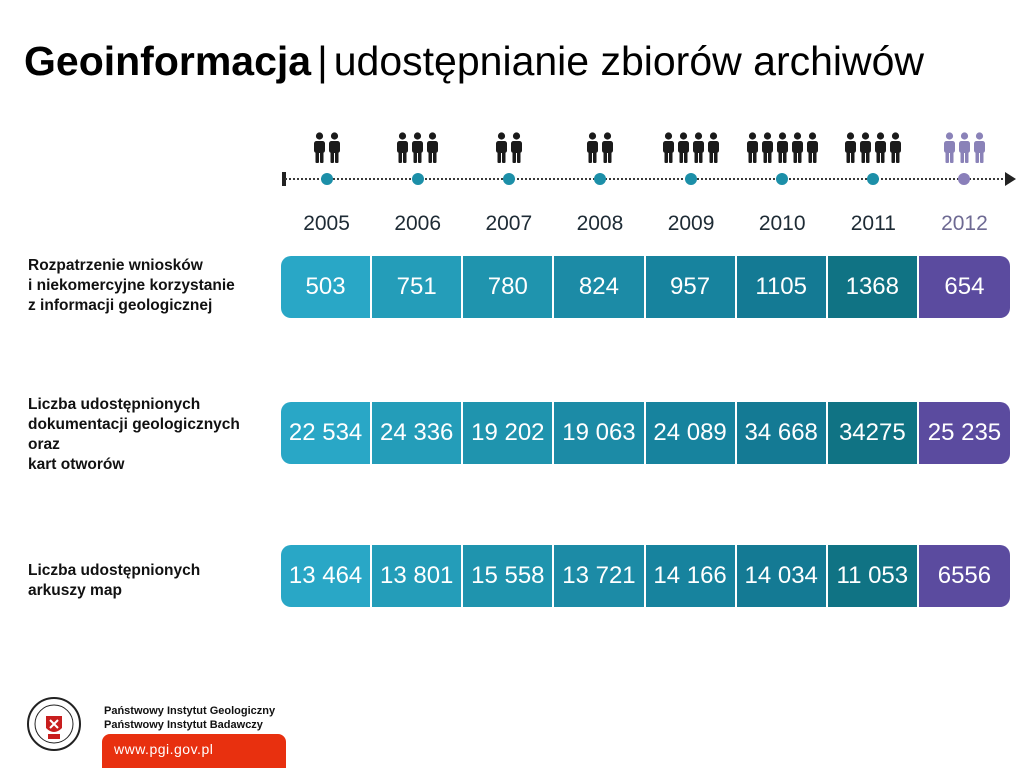  I want to click on data-cell-2010: 14 034, so click(782, 576).